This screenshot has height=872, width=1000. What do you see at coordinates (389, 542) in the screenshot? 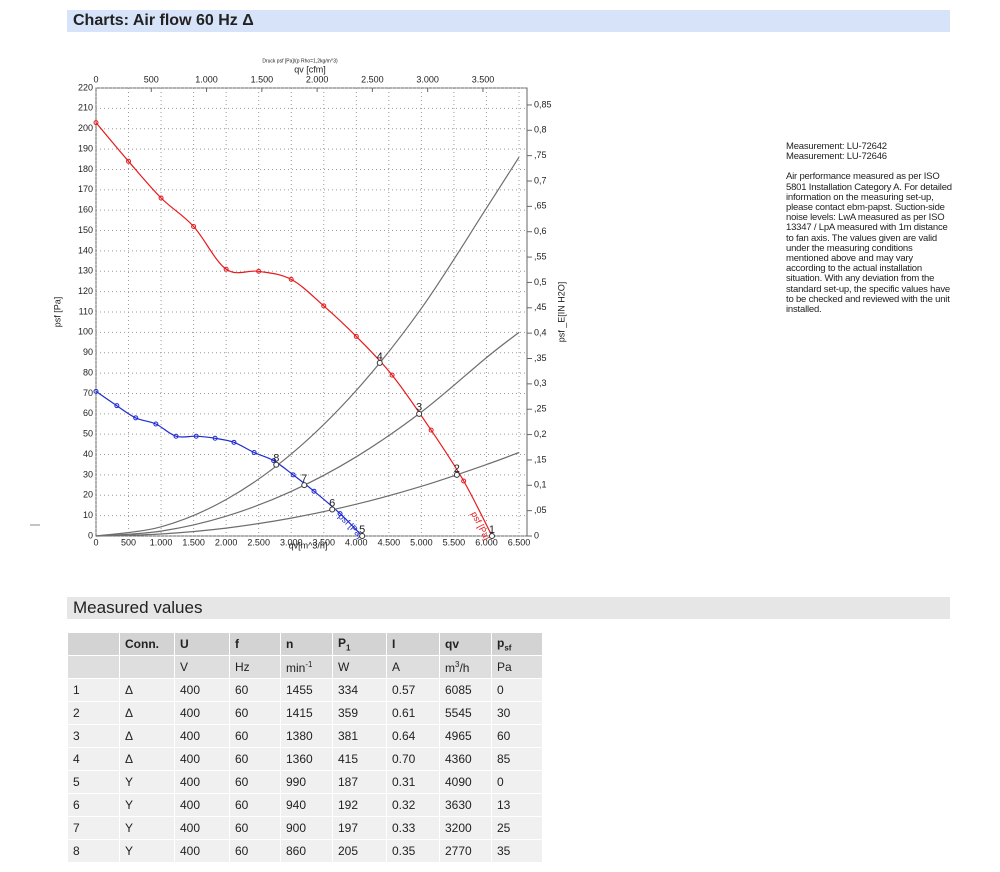
I see `x-tick-label: 4.500` at bounding box center [389, 542].